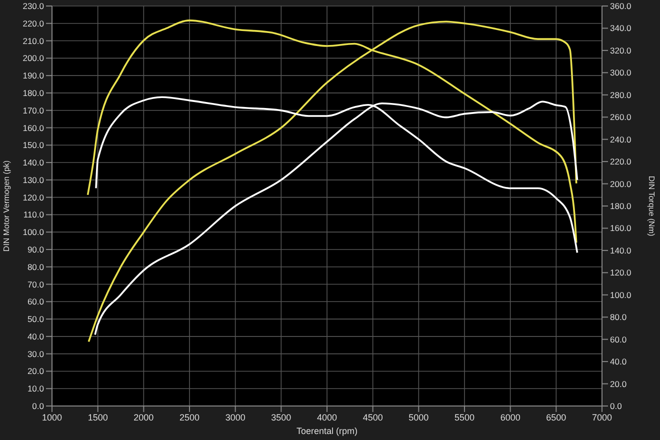  I want to click on x-tick-label: 4500, so click(372, 417).